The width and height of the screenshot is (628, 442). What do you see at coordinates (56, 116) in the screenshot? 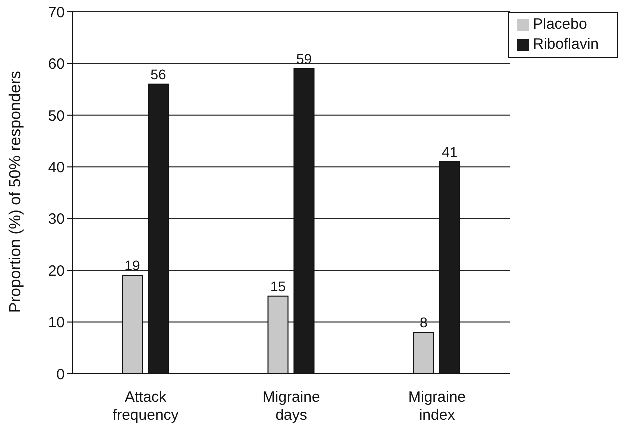
I see `y-tick-label: 50` at bounding box center [56, 116].